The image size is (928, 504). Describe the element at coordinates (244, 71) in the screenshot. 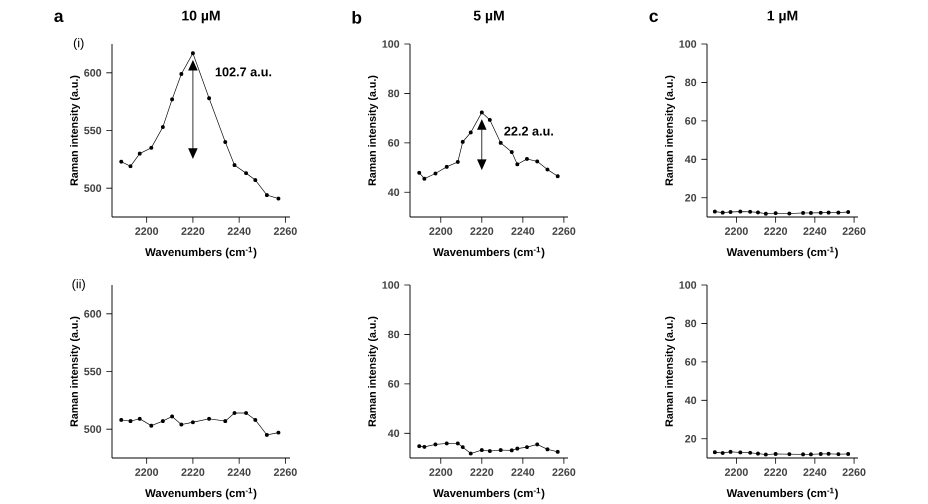

I see `annotation: 102.7 a.u.` at that location.